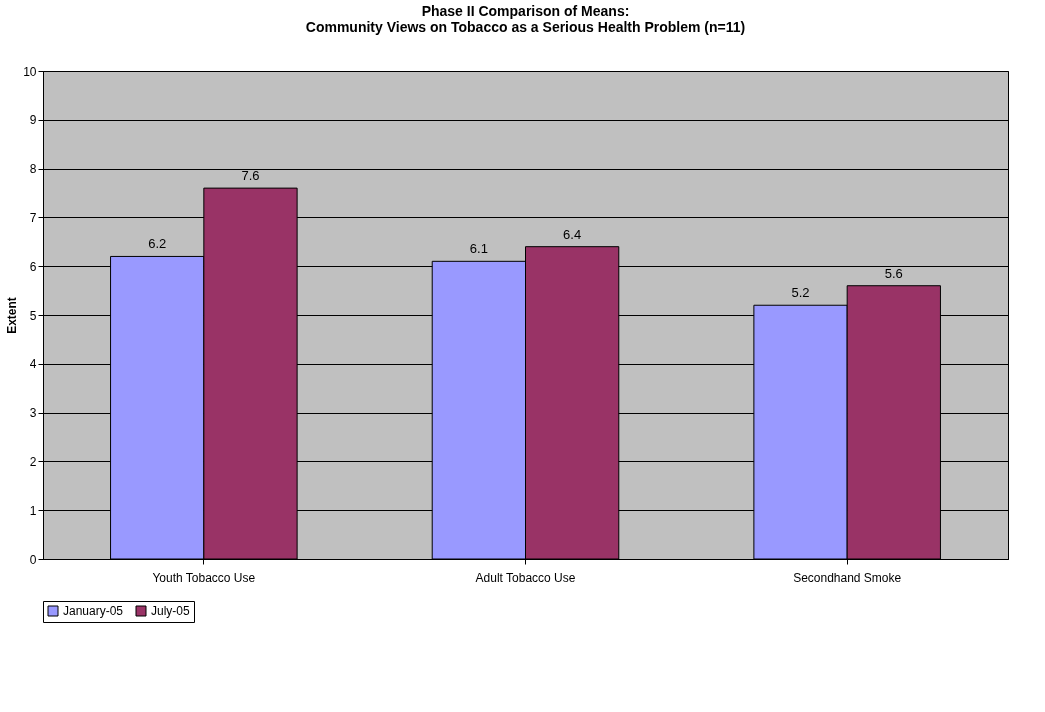 Image resolution: width=1045 pixels, height=712 pixels. I want to click on y-tick-label: 4, so click(33, 364).